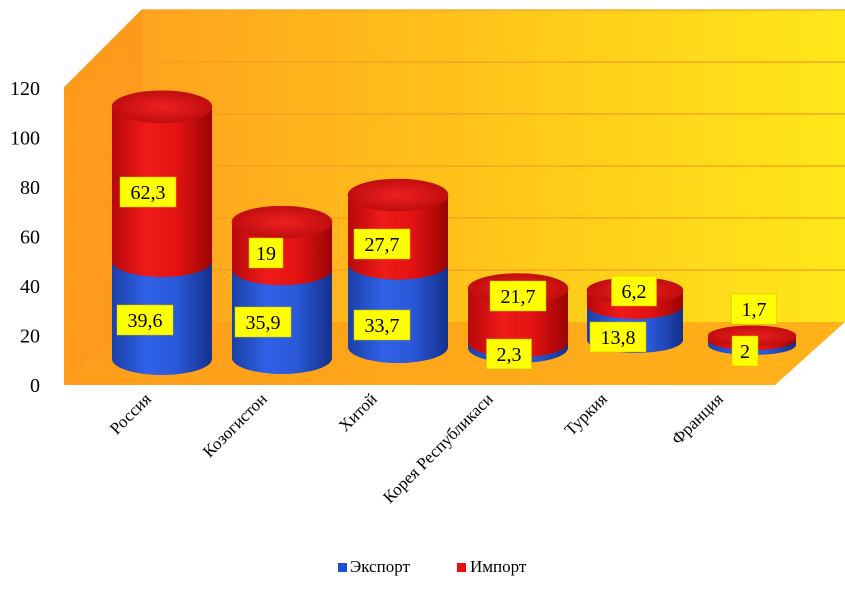 The height and width of the screenshot is (593, 845). I want to click on data-label-export: 35,9, so click(263, 322).